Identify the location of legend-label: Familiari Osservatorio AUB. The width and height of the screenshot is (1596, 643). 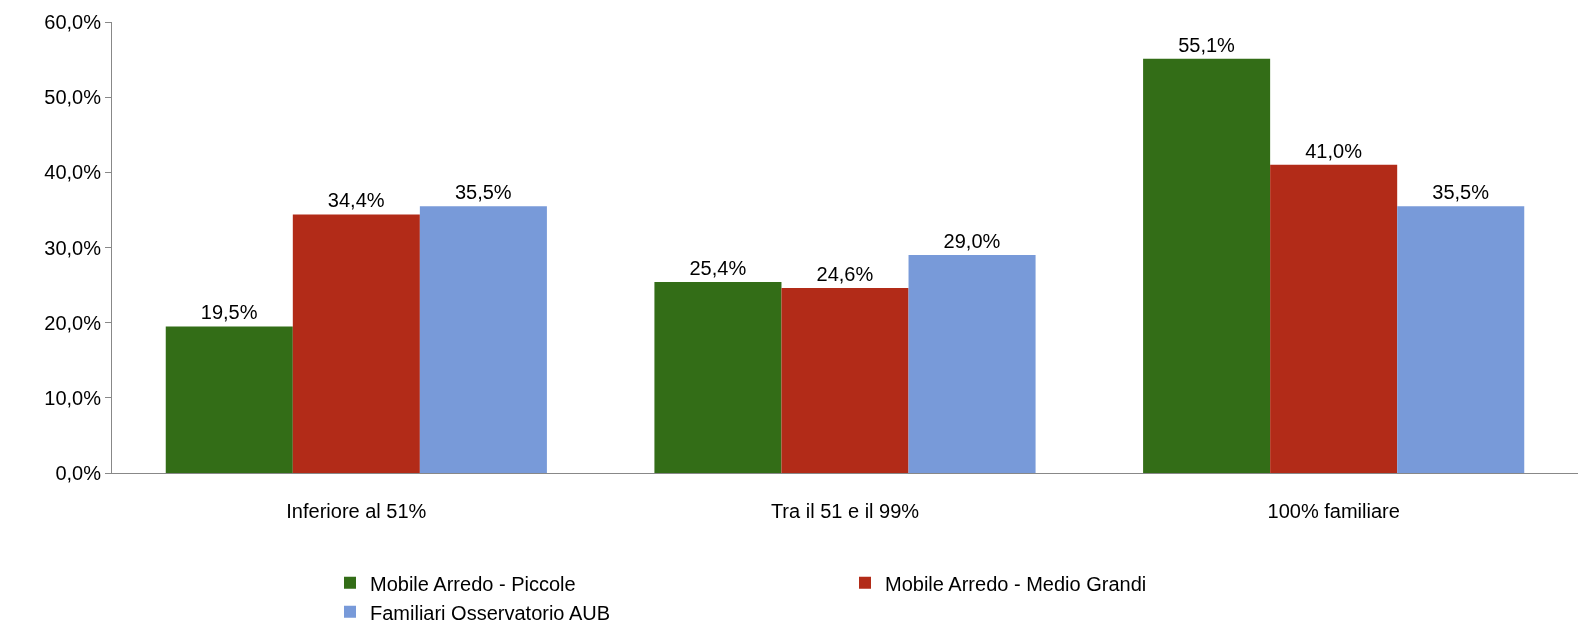
(490, 612).